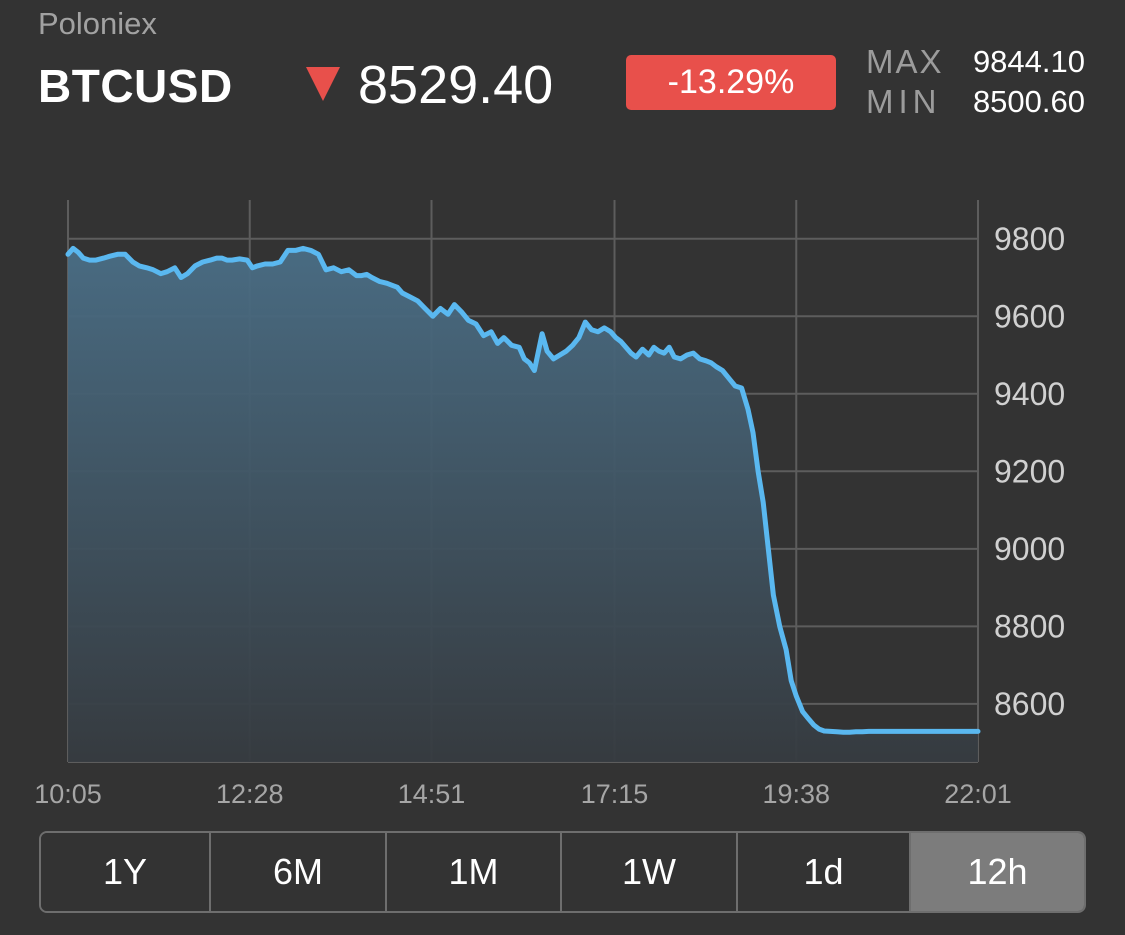 This screenshot has height=935, width=1125. I want to click on range-option-6m: 6M, so click(299, 872).